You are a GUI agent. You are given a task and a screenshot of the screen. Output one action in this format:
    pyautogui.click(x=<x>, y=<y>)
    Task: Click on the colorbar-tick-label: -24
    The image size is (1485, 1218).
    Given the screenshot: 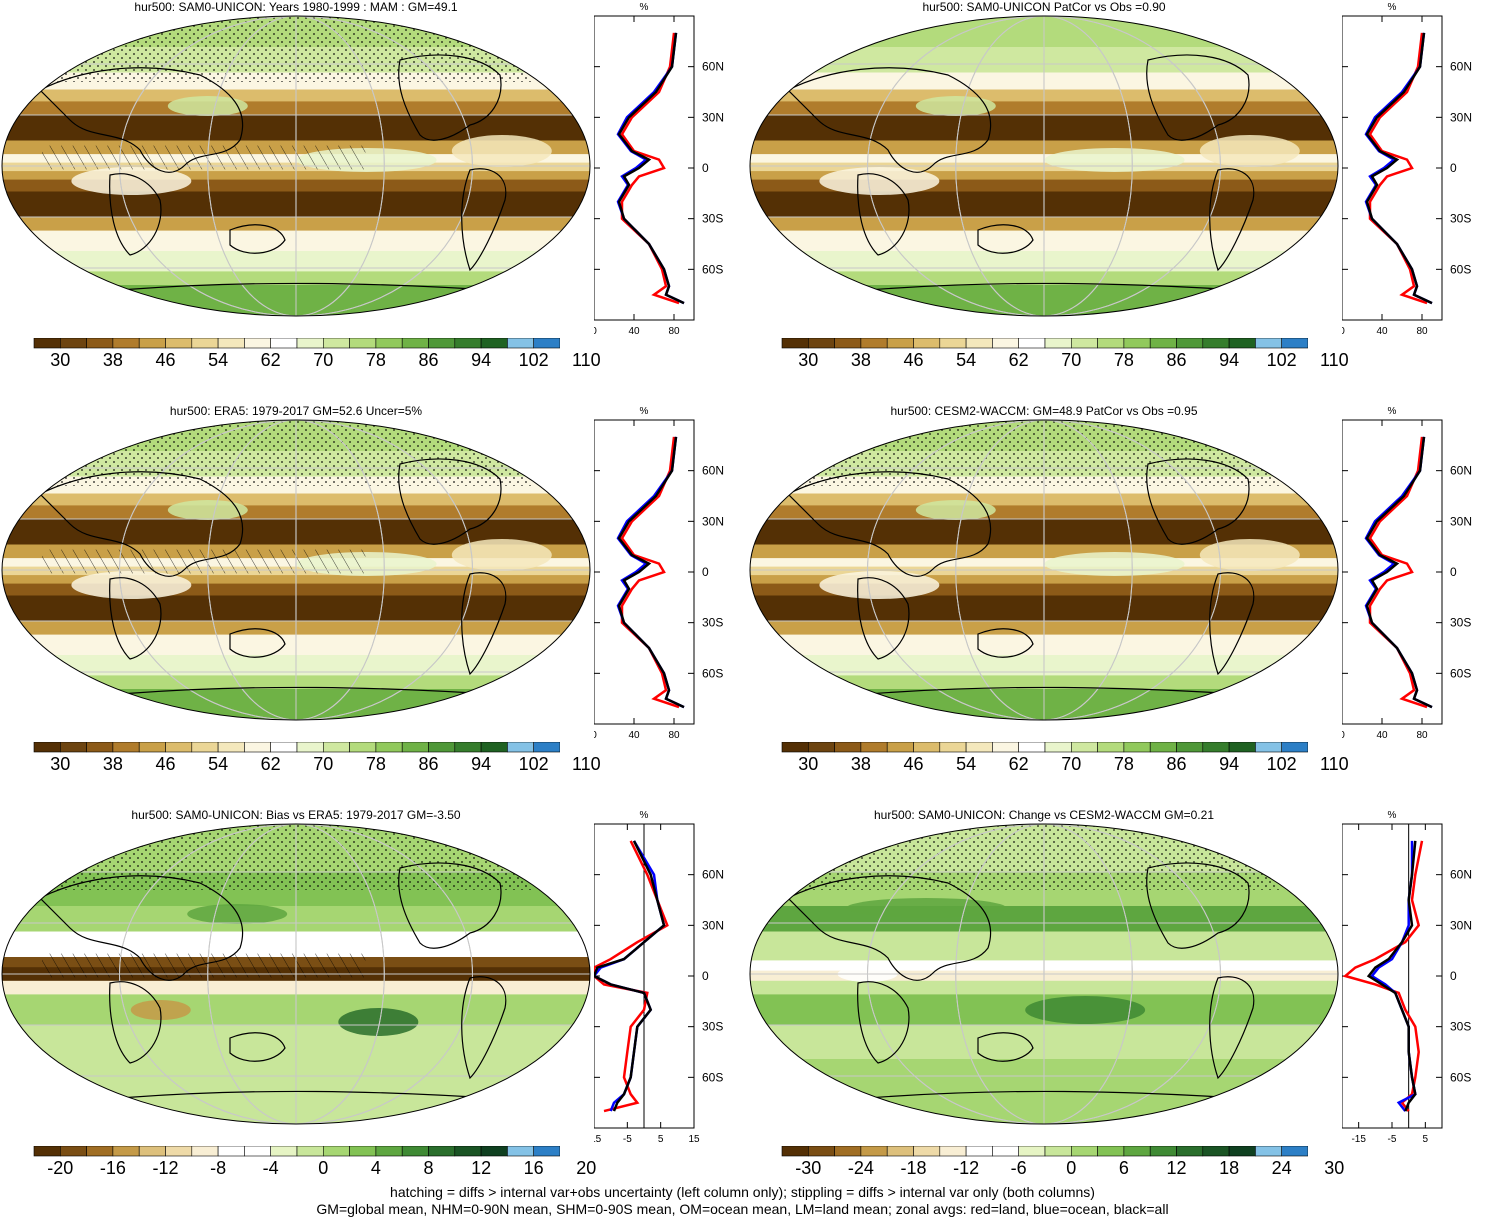 What is the action you would take?
    pyautogui.click(x=860, y=1168)
    